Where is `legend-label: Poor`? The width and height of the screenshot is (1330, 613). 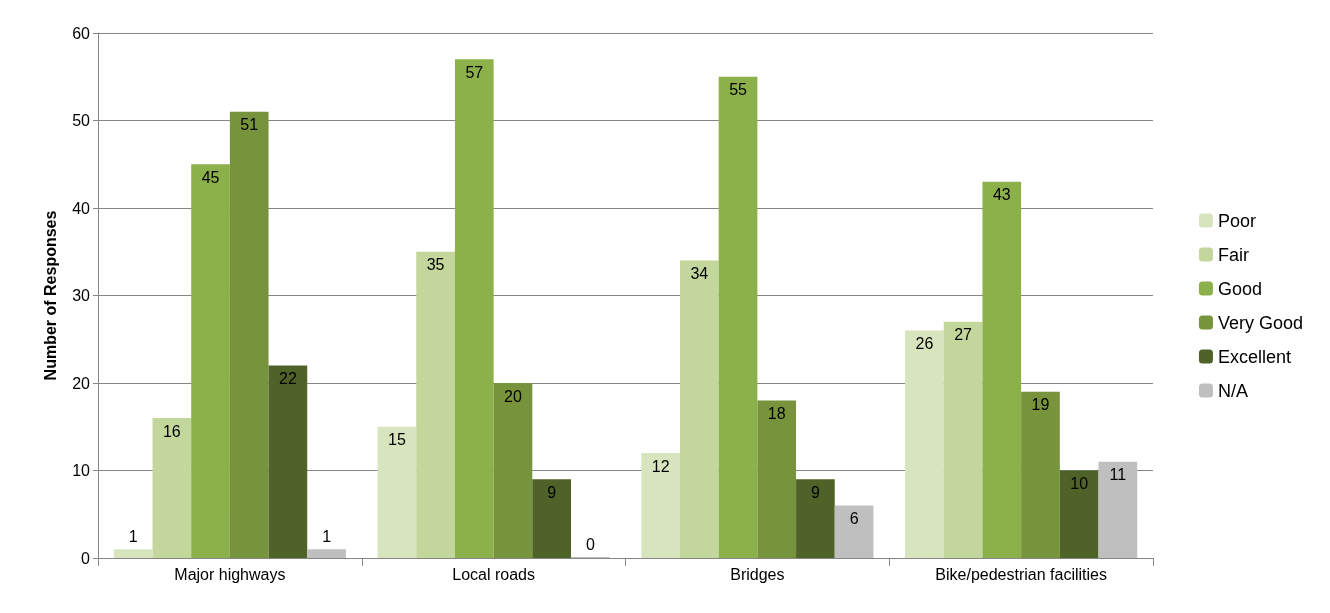
legend-label: Poor is located at coordinates (1236, 220).